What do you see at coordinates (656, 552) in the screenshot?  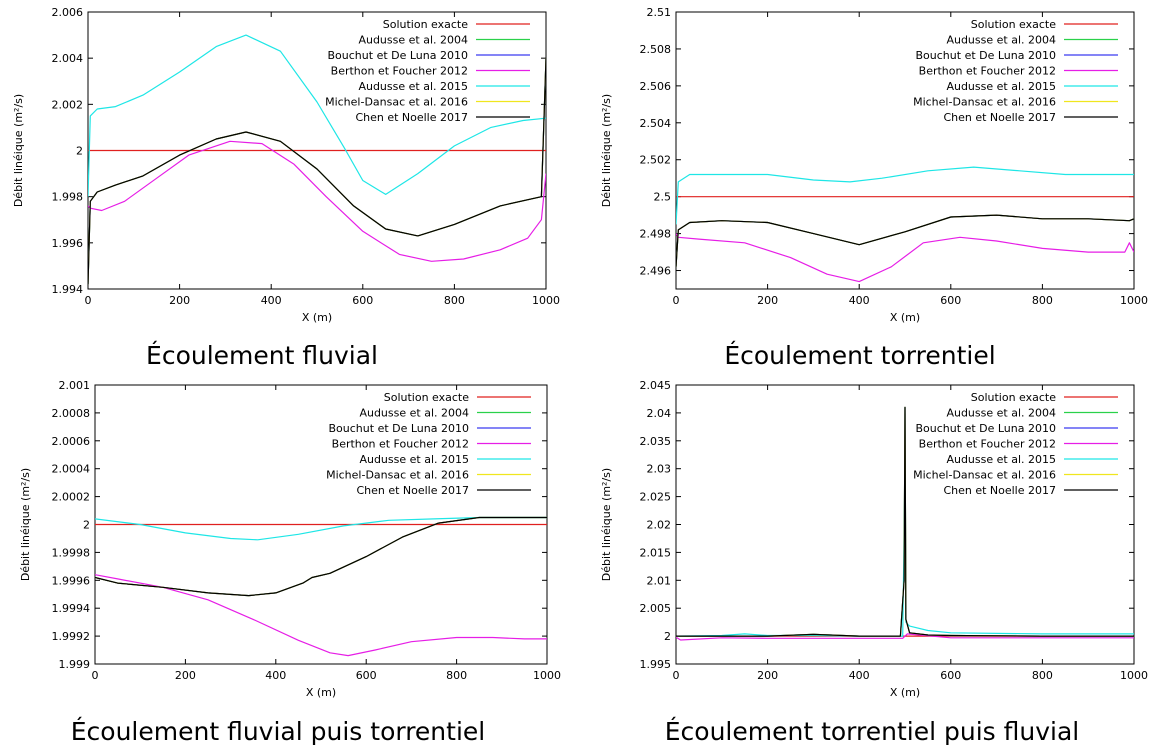 I see `y-tick-label: 2.015` at bounding box center [656, 552].